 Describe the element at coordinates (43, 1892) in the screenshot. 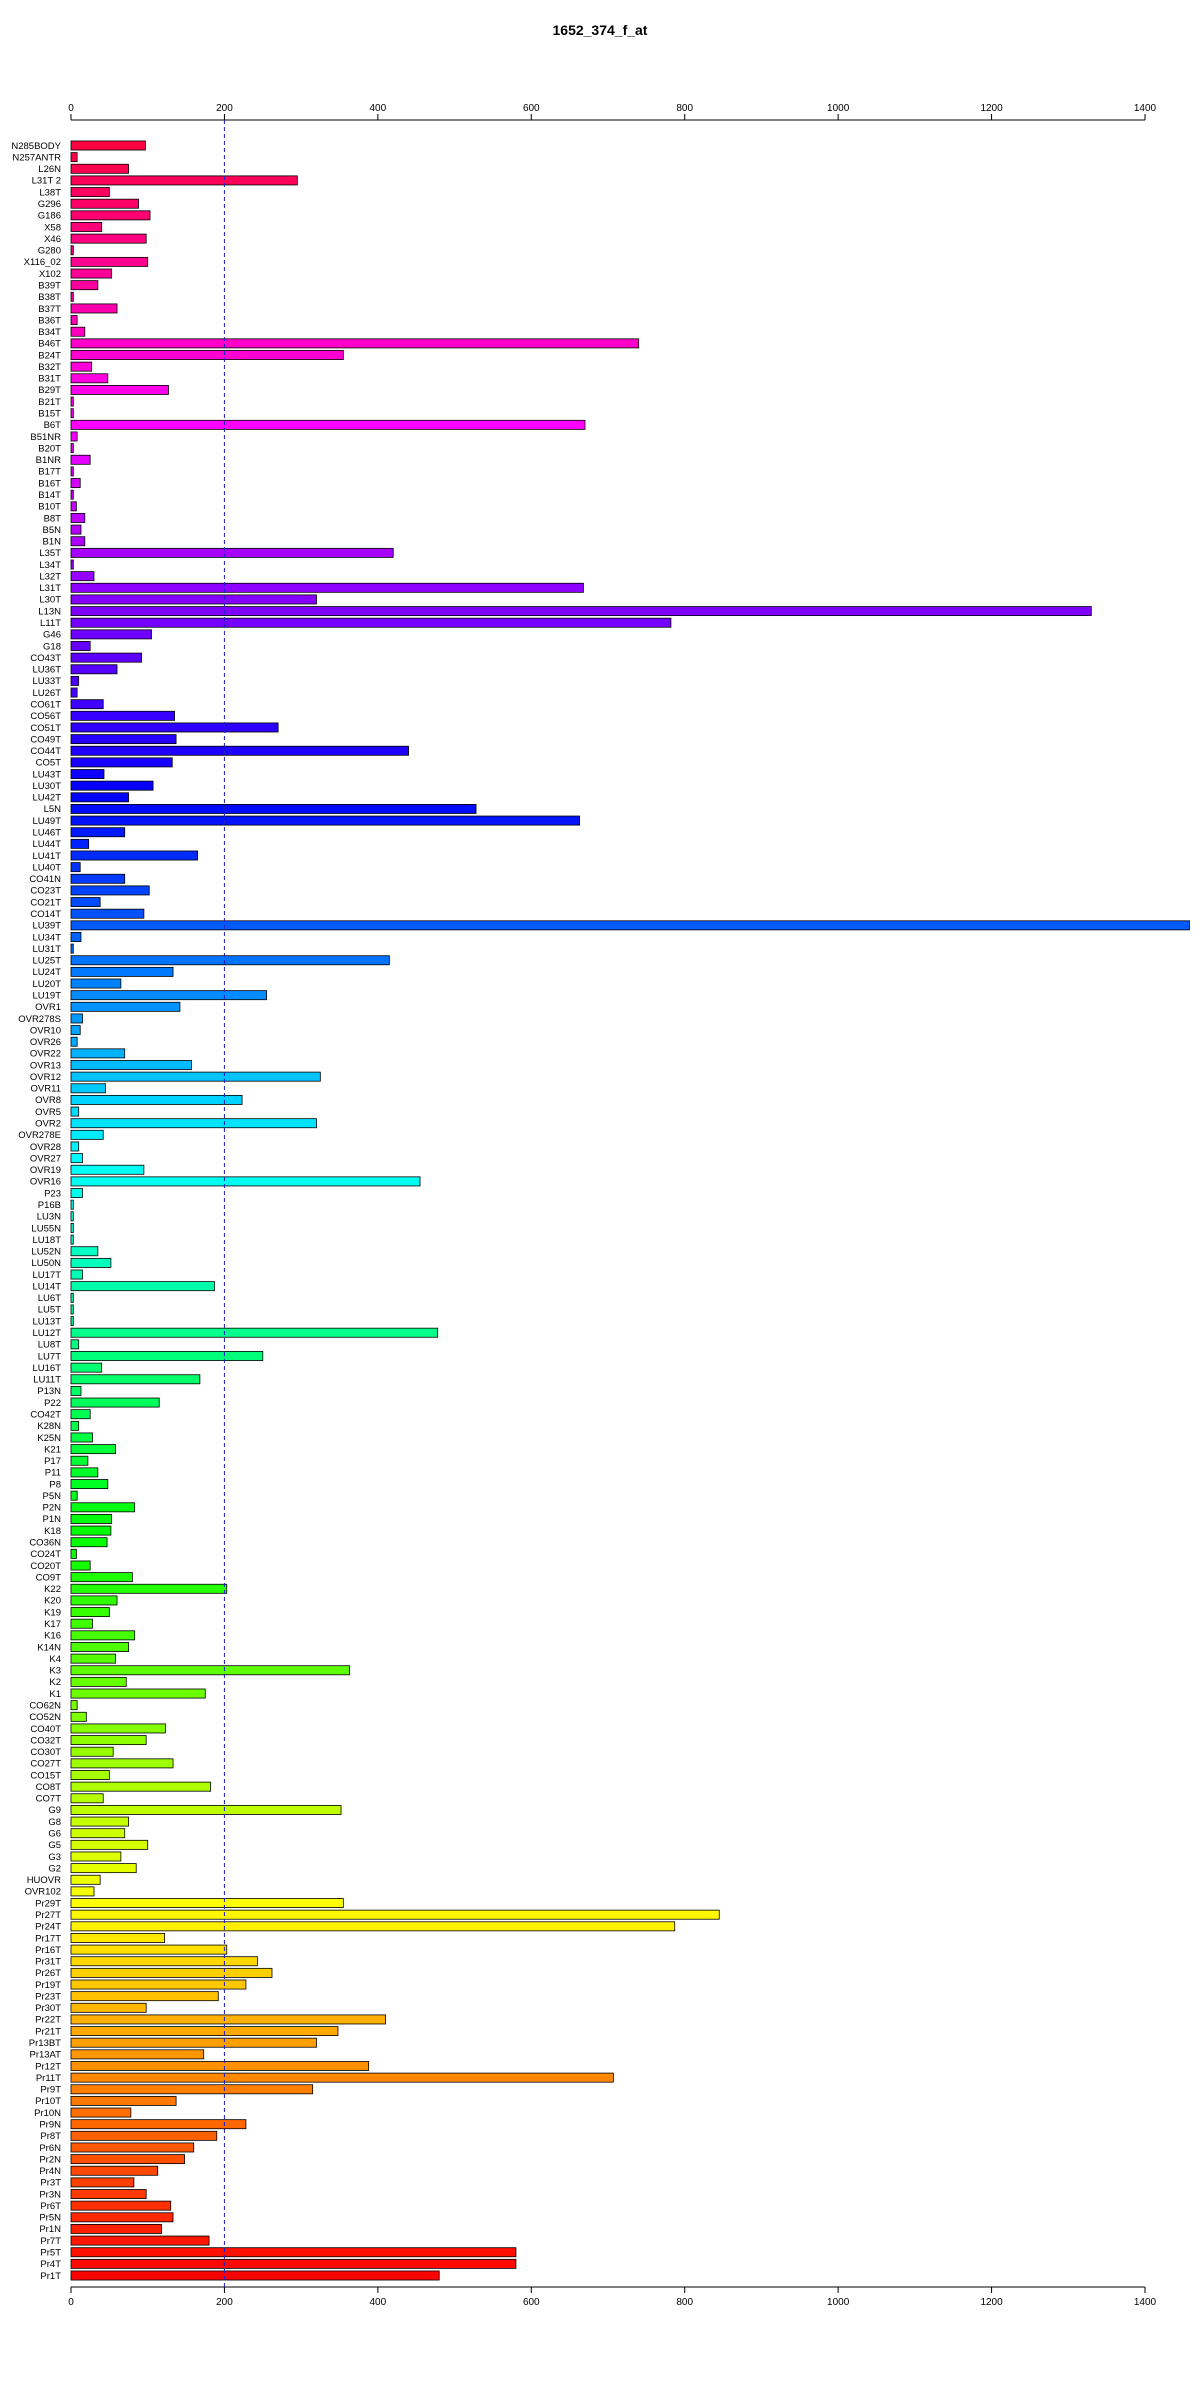

I see `category-label: OVR102` at that location.